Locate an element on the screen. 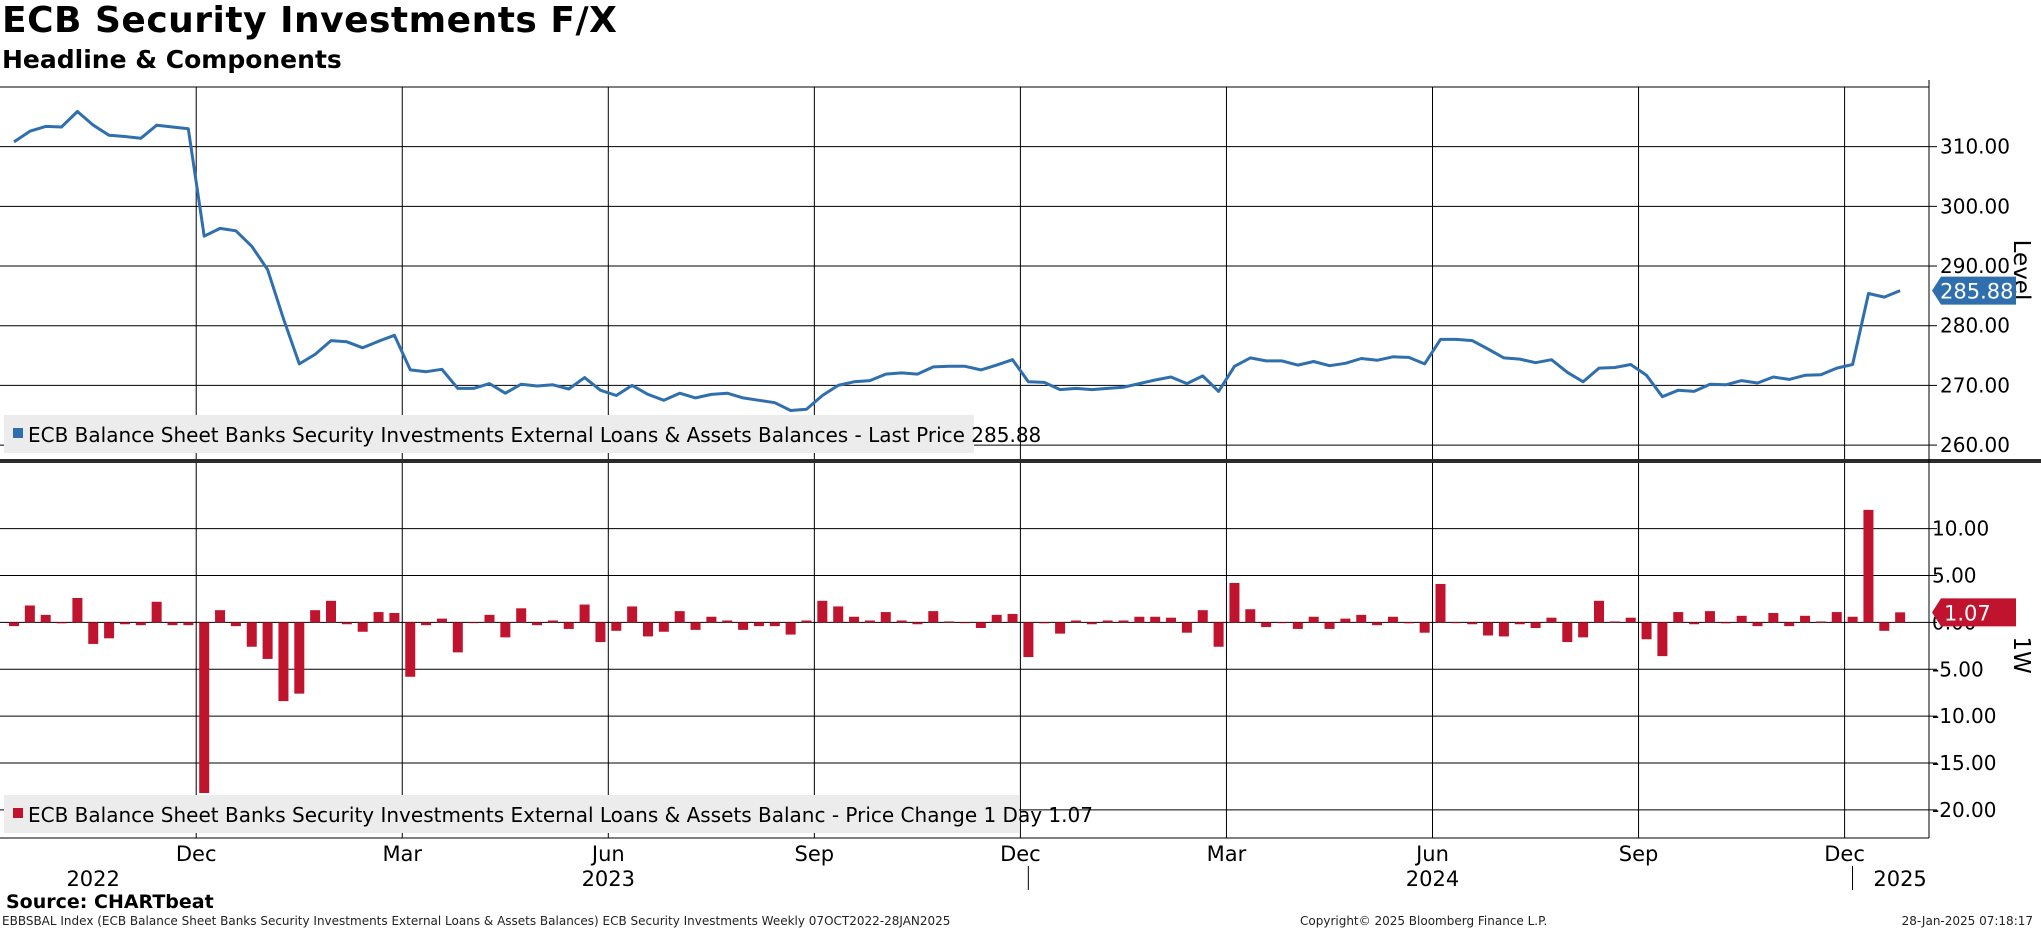 This screenshot has width=2041, height=932. x-year-label: 2024 is located at coordinates (1432, 879).